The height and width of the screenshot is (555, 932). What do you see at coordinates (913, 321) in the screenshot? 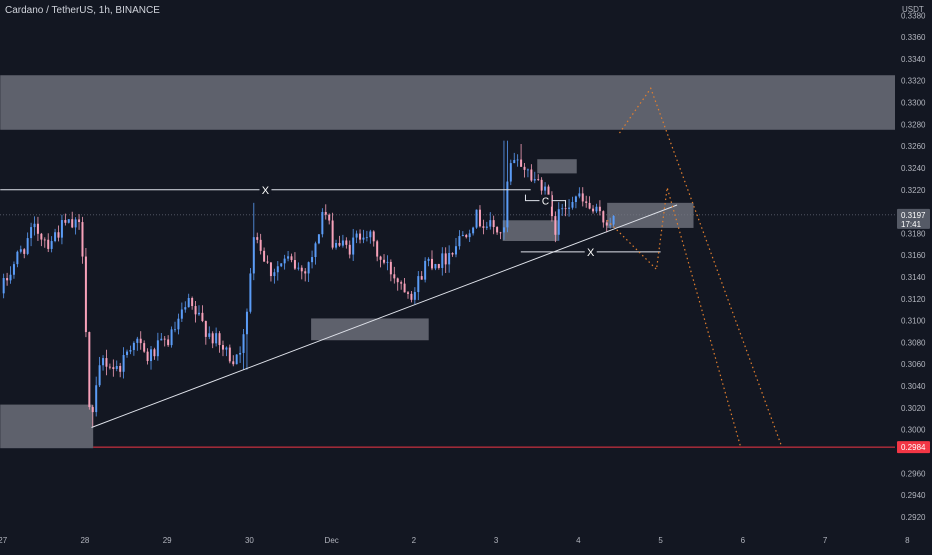
I see `y-tick-label: 0.3100` at bounding box center [913, 321].